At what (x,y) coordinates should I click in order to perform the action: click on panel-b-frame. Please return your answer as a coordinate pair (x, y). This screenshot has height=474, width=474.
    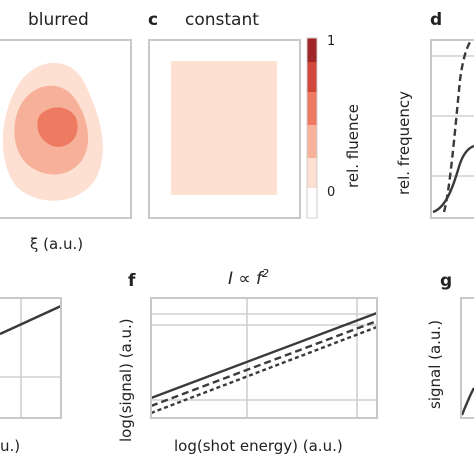
    Looking at the image, I should click on (66, 129).